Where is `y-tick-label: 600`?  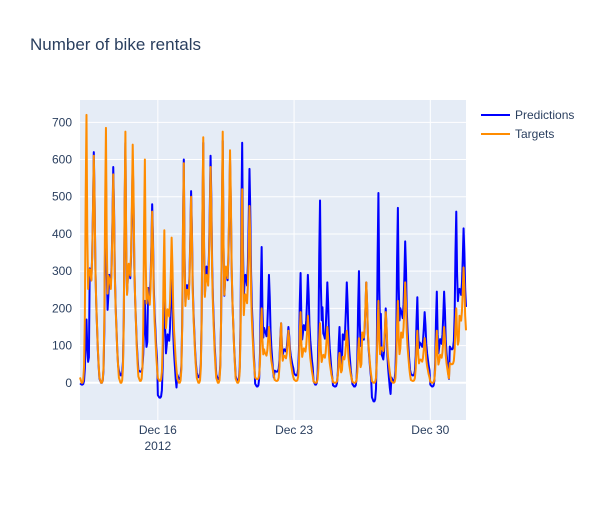
y-tick-label: 600 is located at coordinates (62, 160).